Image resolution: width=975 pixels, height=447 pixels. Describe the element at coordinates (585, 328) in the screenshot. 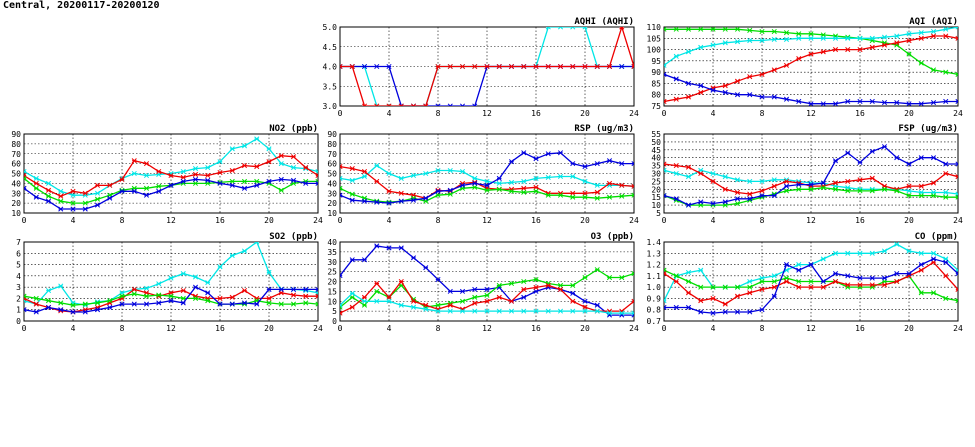

I see `o3-xtick-label: 20` at that location.